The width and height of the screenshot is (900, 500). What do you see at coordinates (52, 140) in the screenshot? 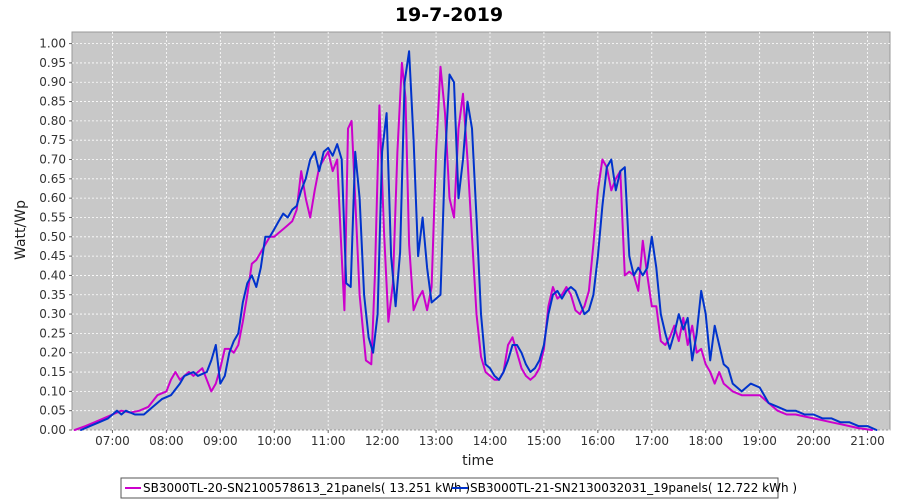
I see `y-tick-label: 0.75` at bounding box center [52, 140].